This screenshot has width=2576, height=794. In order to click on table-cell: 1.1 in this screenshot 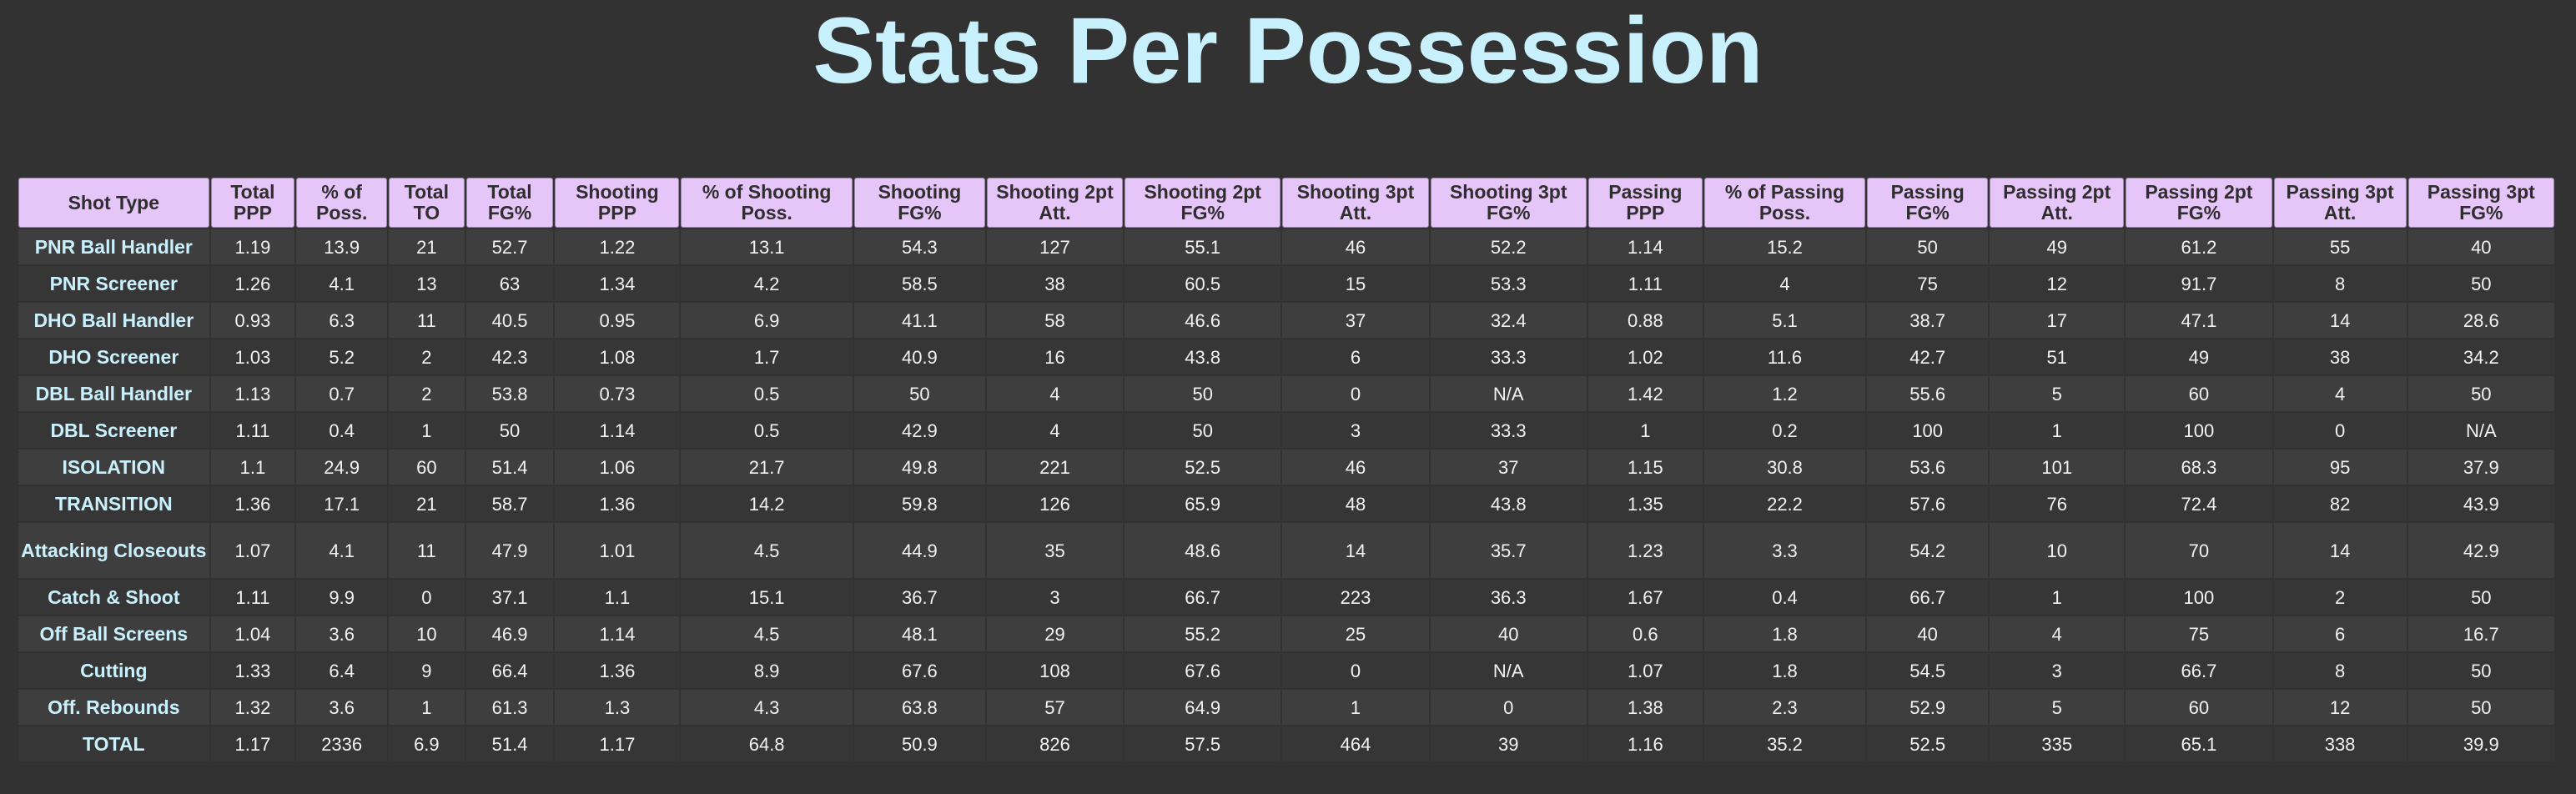, I will do `click(252, 467)`.